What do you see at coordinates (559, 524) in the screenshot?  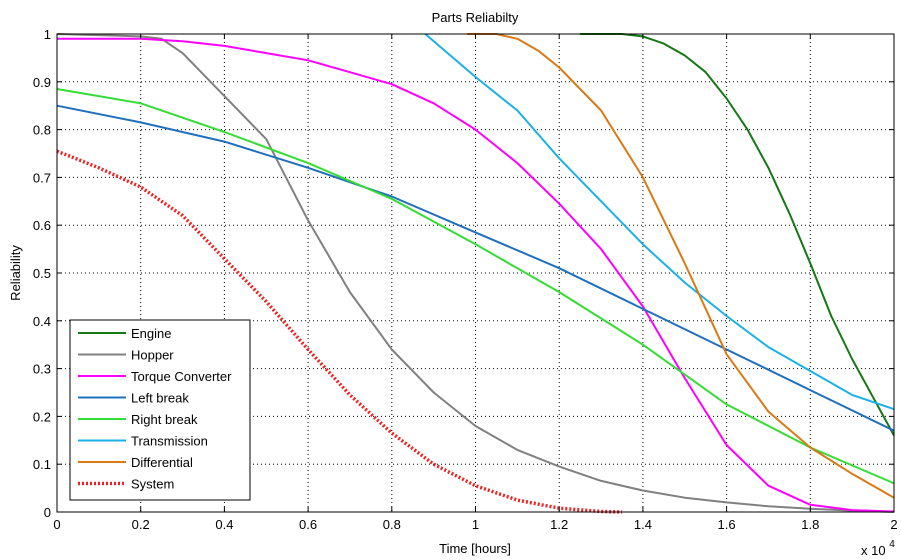 I see `x-tick-label: 1.2` at bounding box center [559, 524].